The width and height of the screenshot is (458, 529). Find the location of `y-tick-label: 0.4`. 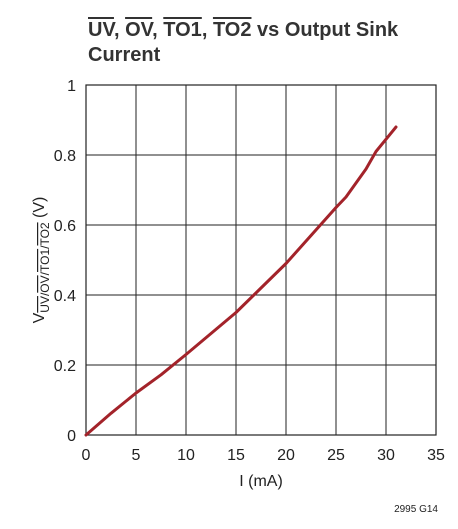

y-tick-label: 0.4 is located at coordinates (65, 296).